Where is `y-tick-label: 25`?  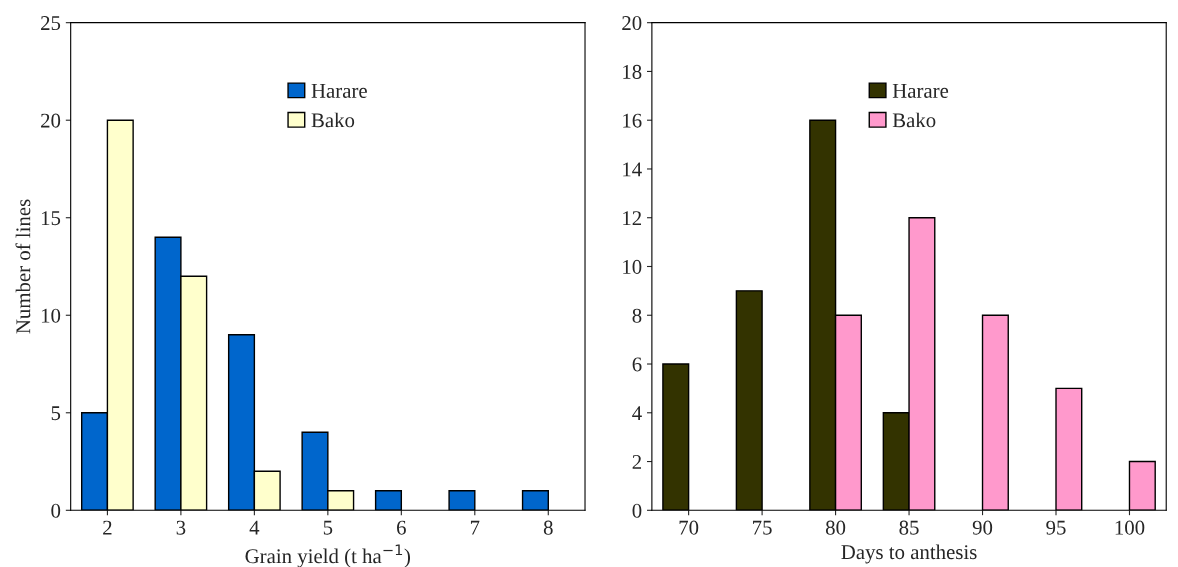 y-tick-label: 25 is located at coordinates (51, 23).